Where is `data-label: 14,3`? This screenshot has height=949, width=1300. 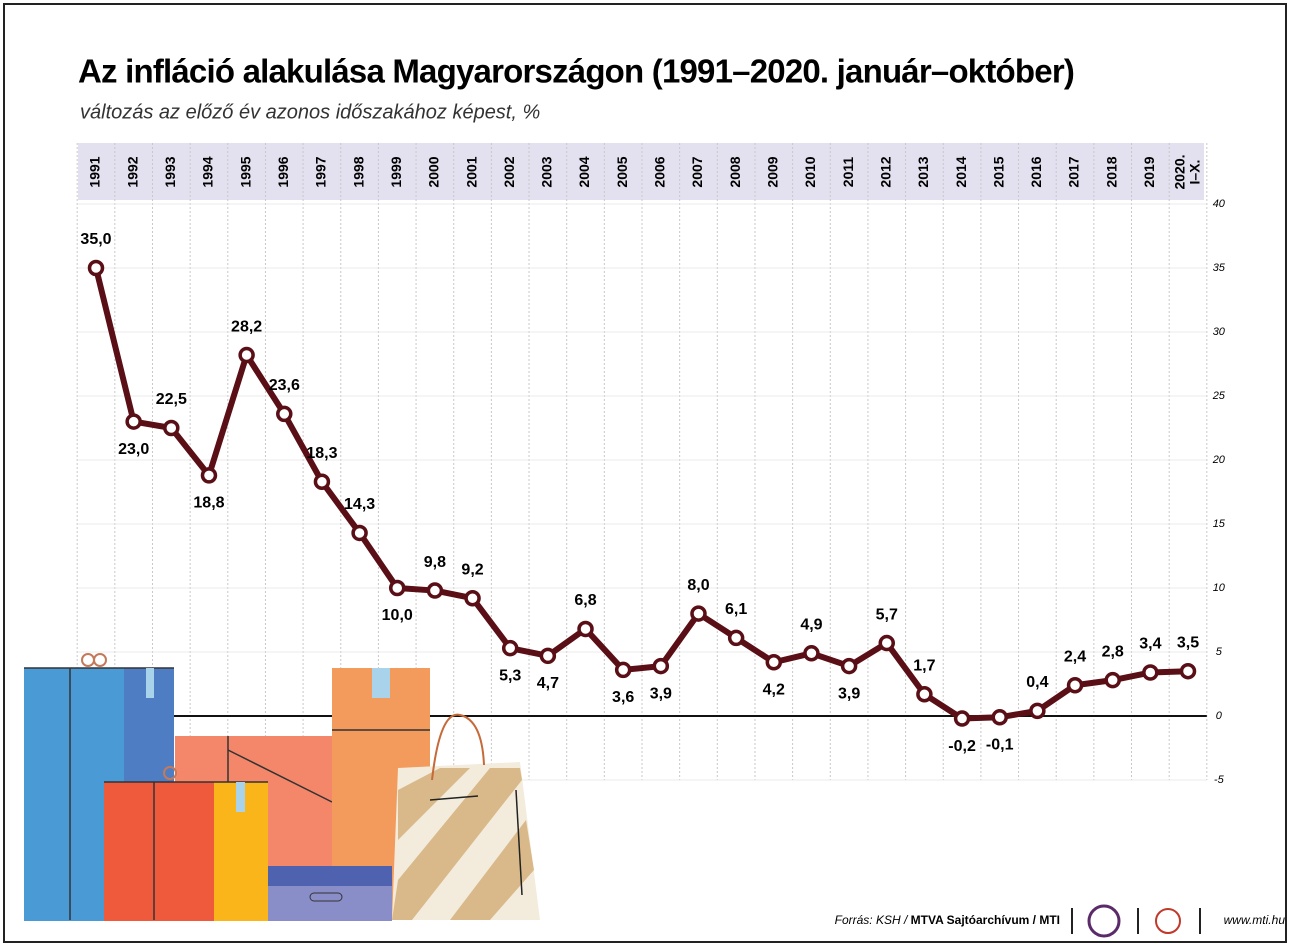
data-label: 14,3 is located at coordinates (359, 504).